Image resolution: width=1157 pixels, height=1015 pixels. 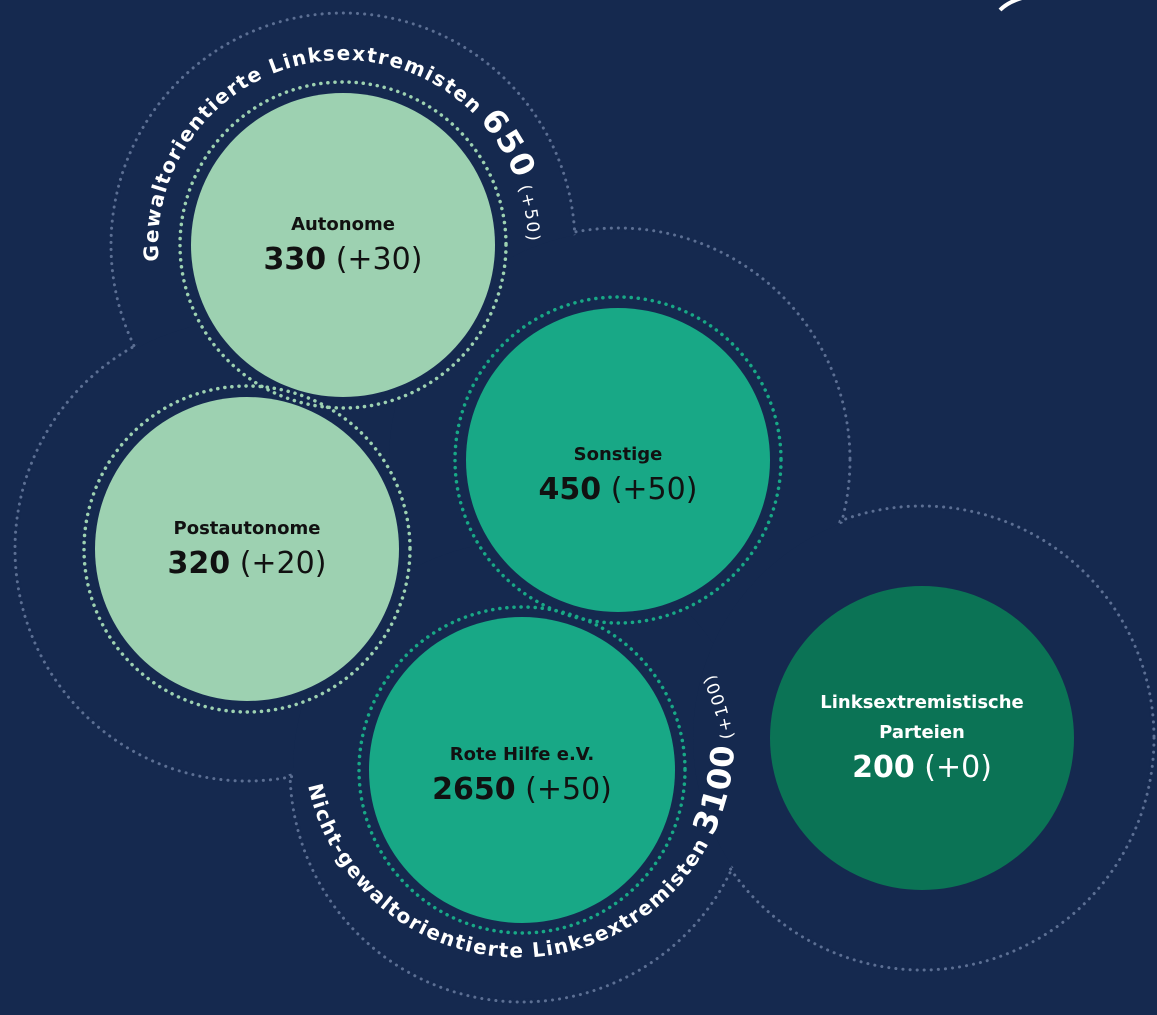 I want to click on node-value: 320, so click(x=199, y=563).